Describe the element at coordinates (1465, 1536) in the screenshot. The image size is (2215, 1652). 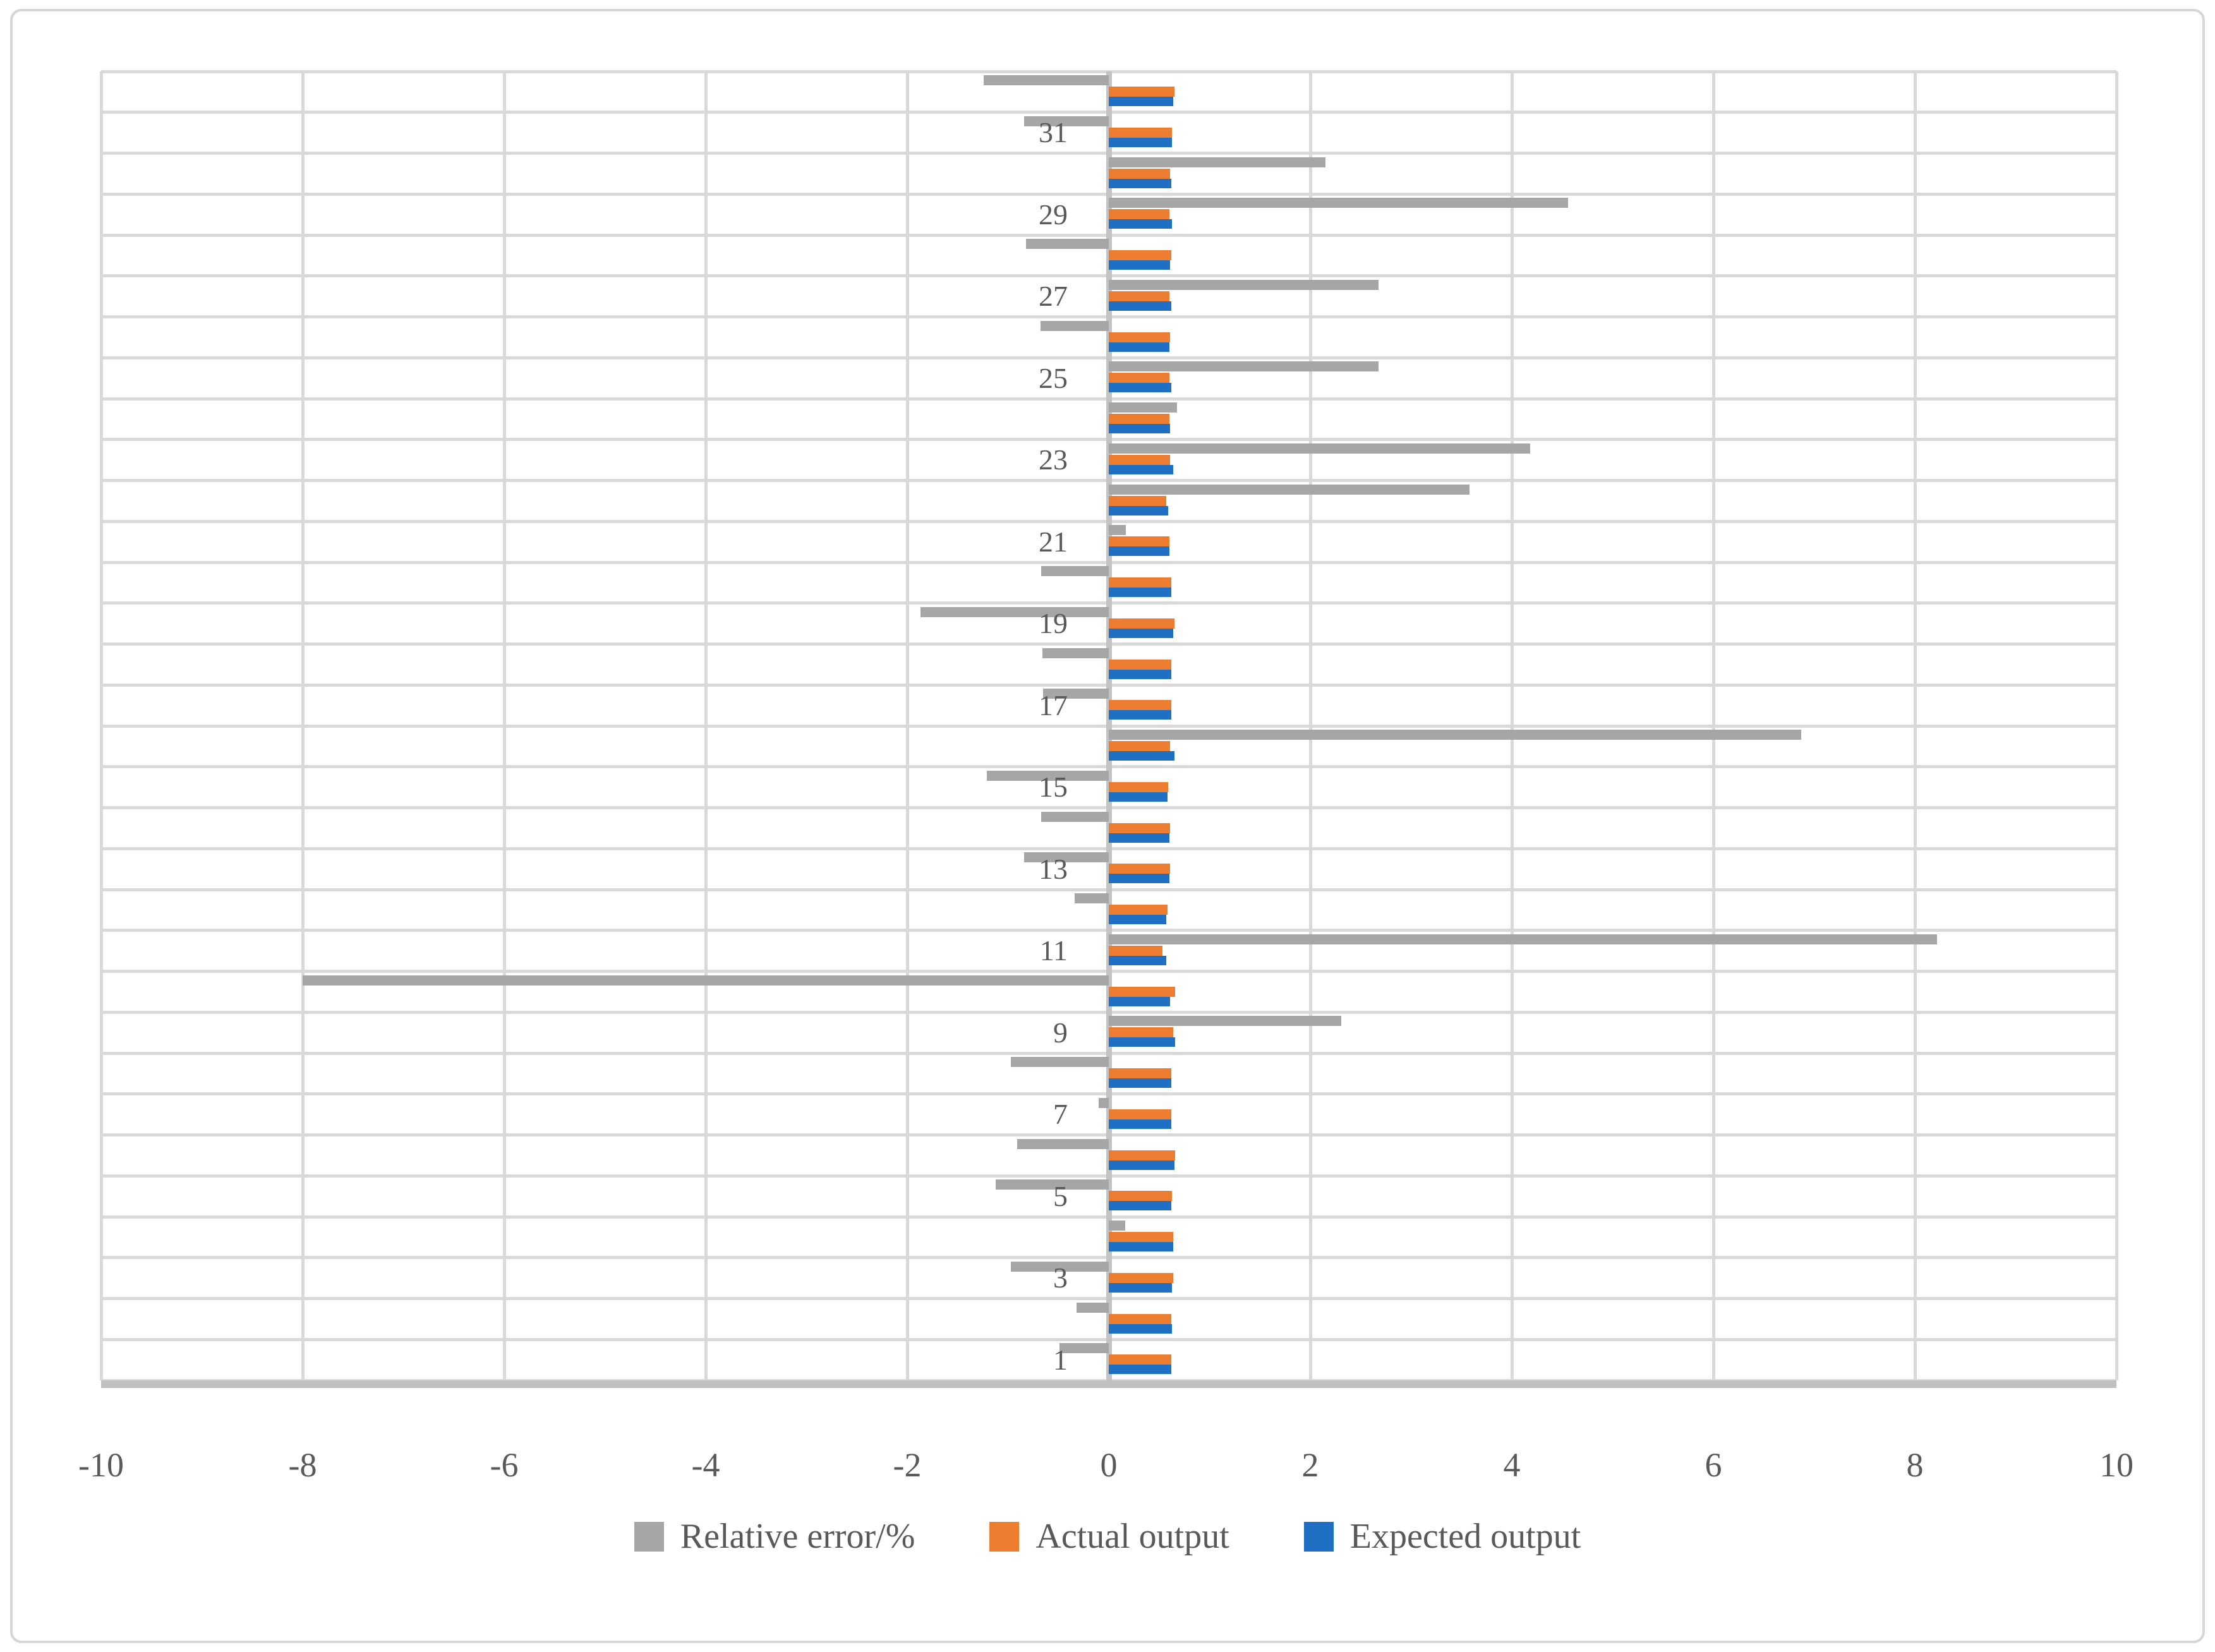
I see `legend-label: Expected output` at that location.